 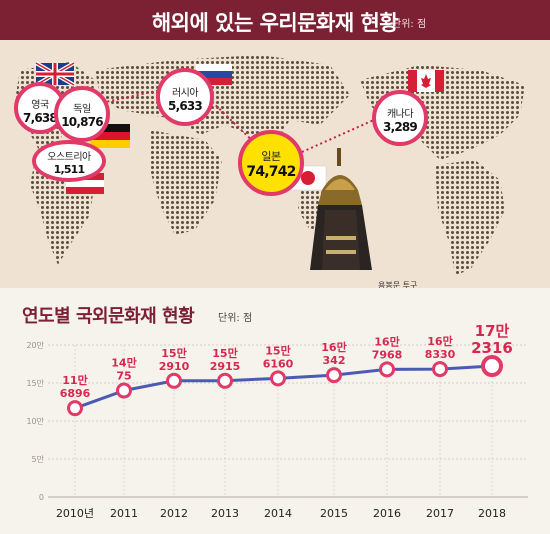 What do you see at coordinates (40, 105) in the screenshot?
I see `country-name: 영국` at bounding box center [40, 105].